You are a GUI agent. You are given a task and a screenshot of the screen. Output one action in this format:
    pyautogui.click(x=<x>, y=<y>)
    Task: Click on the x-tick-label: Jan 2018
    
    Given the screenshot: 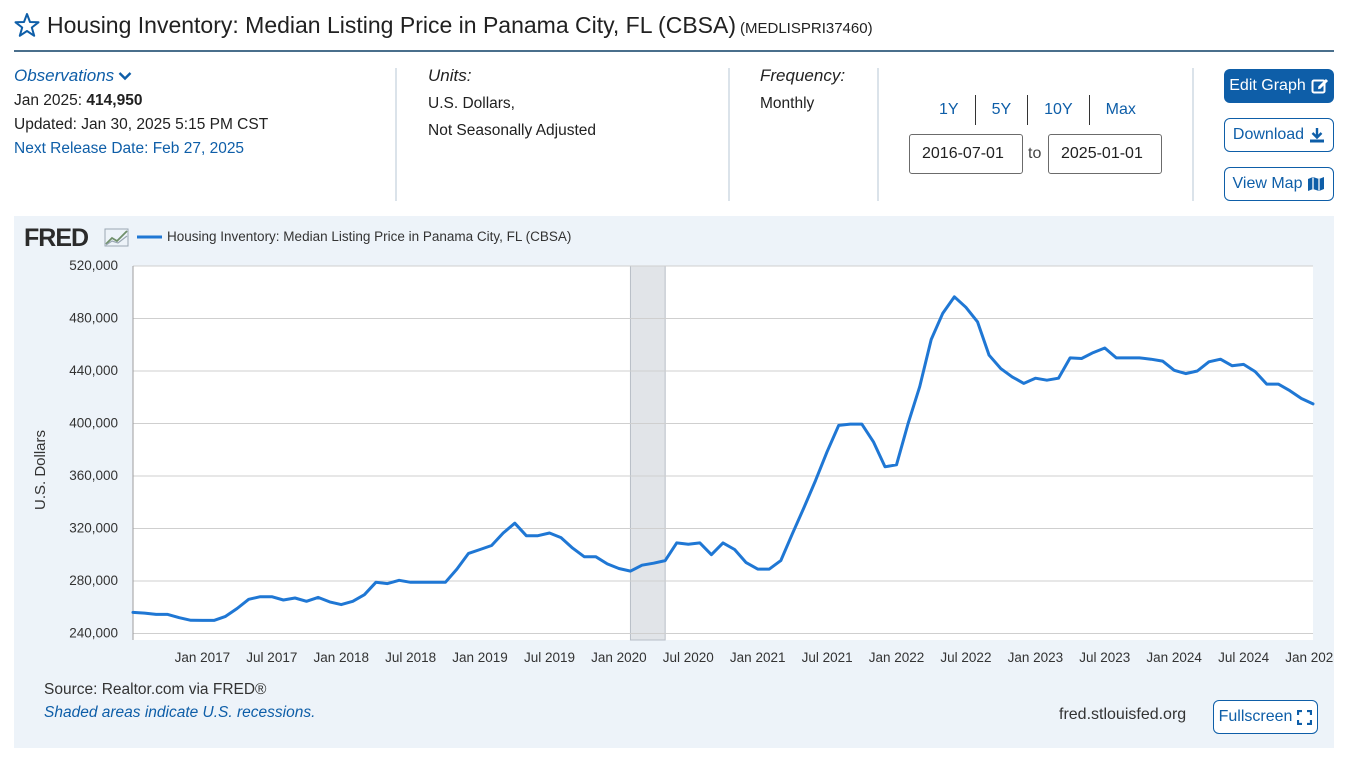 What is the action you would take?
    pyautogui.click(x=341, y=657)
    